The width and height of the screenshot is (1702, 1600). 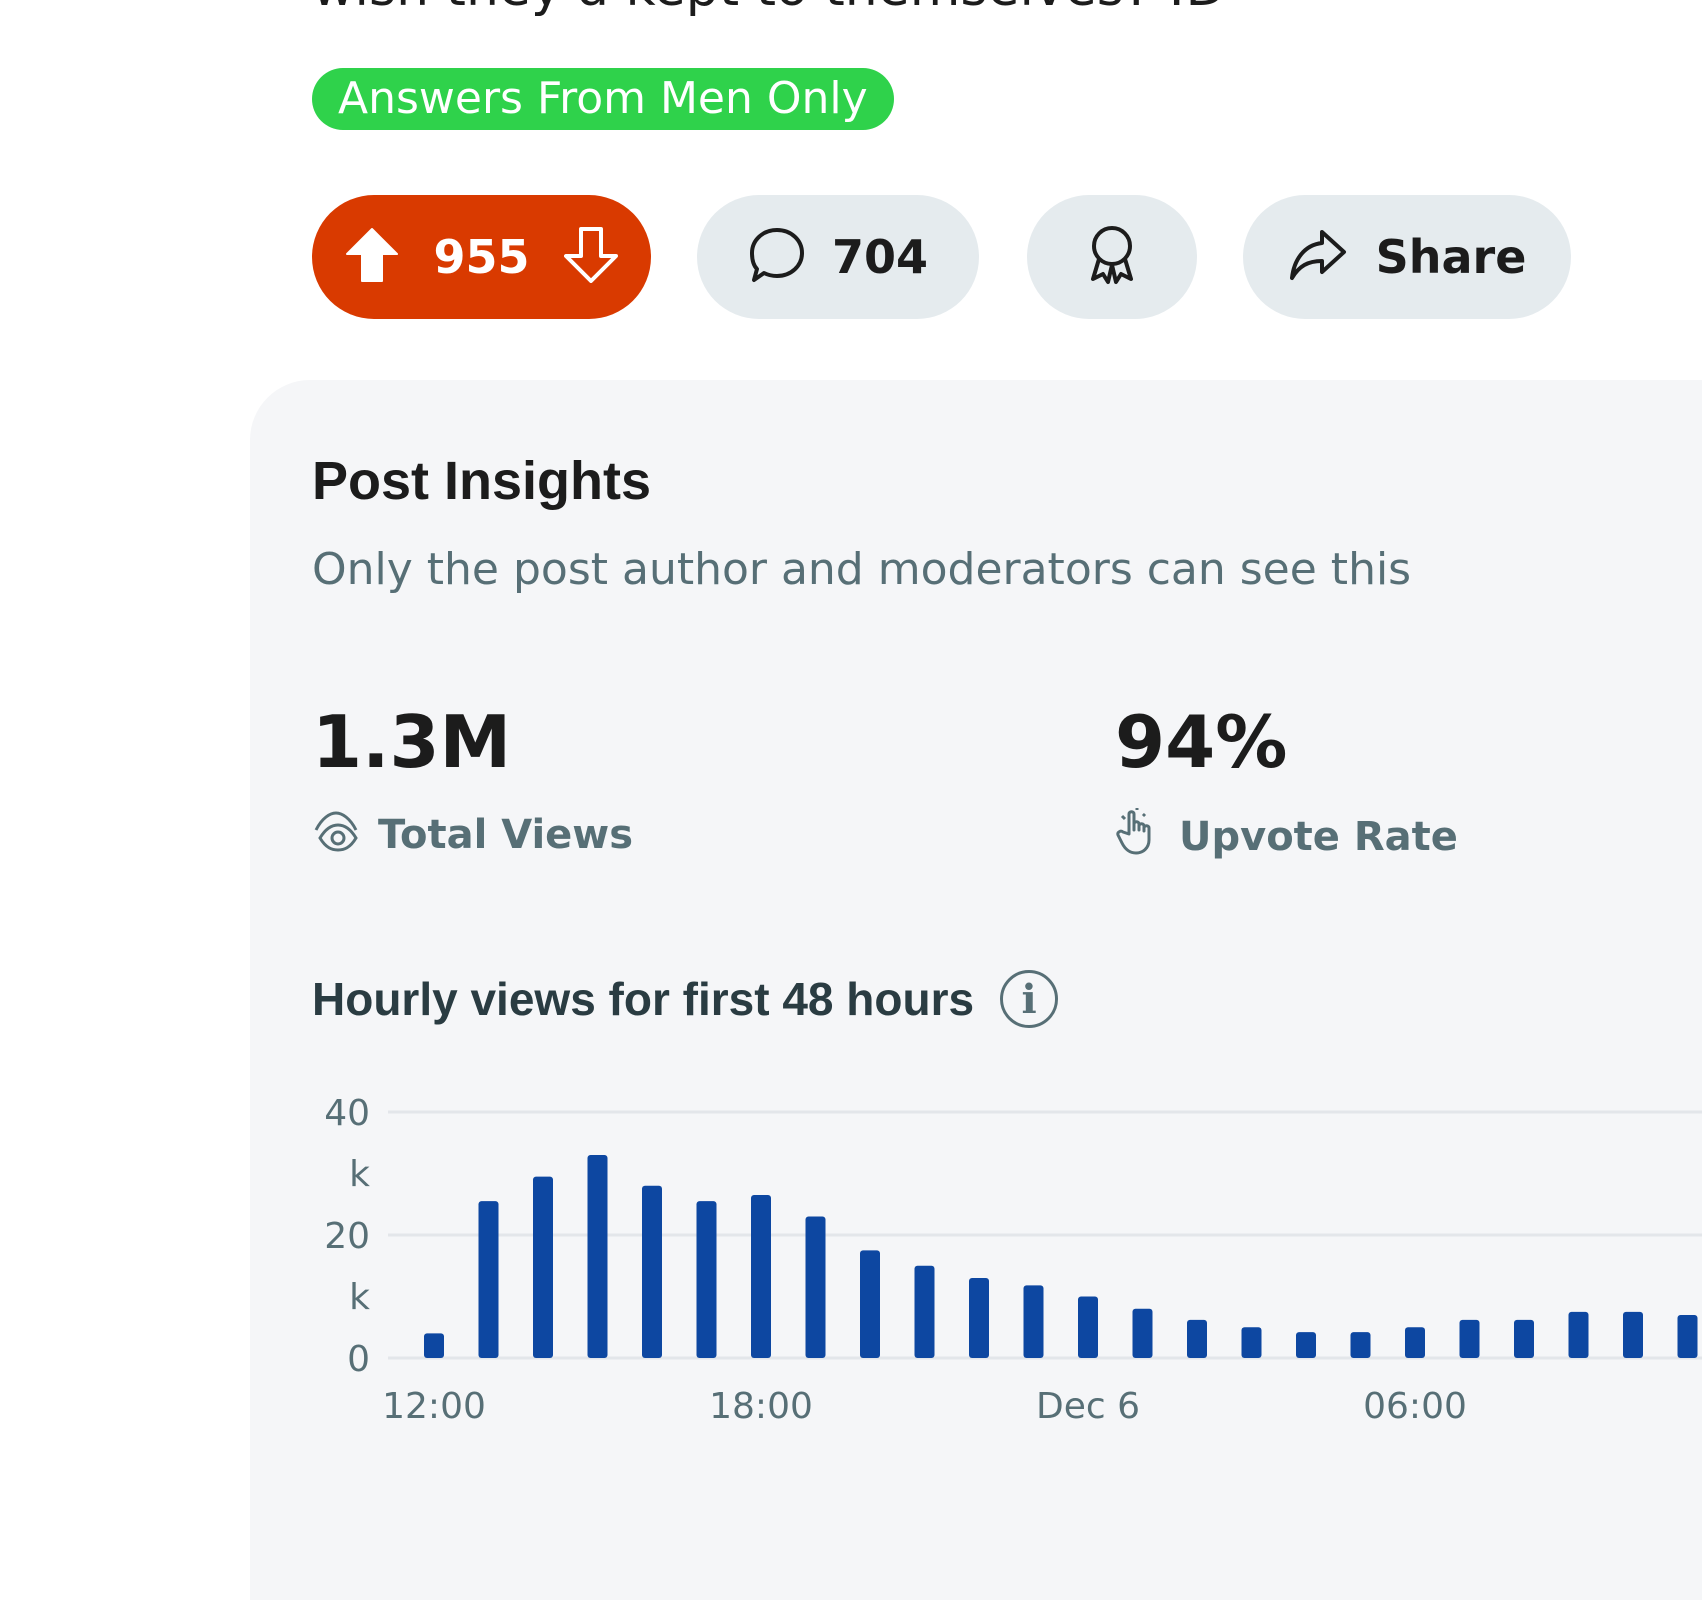 What do you see at coordinates (603, 99) in the screenshot?
I see `post-flair: Answers From Men Only` at bounding box center [603, 99].